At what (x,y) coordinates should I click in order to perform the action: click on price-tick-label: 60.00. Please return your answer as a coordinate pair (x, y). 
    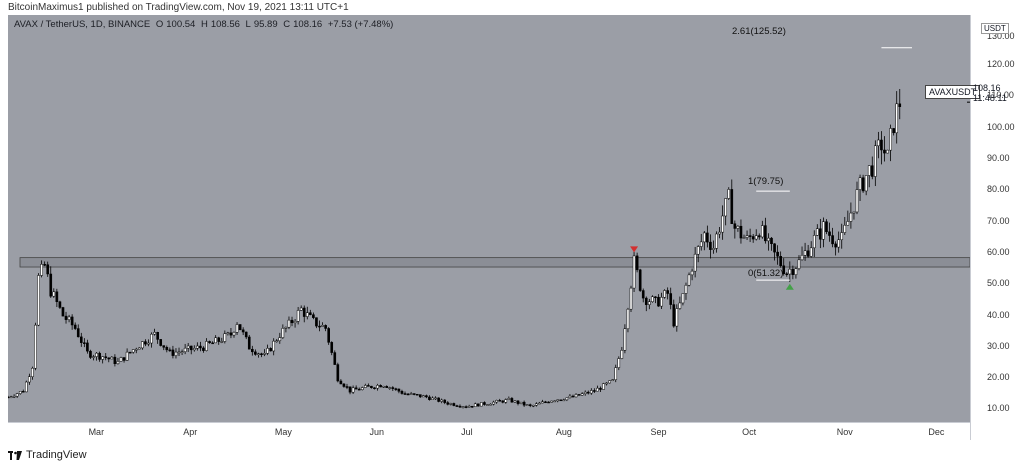
    Looking at the image, I should click on (998, 251).